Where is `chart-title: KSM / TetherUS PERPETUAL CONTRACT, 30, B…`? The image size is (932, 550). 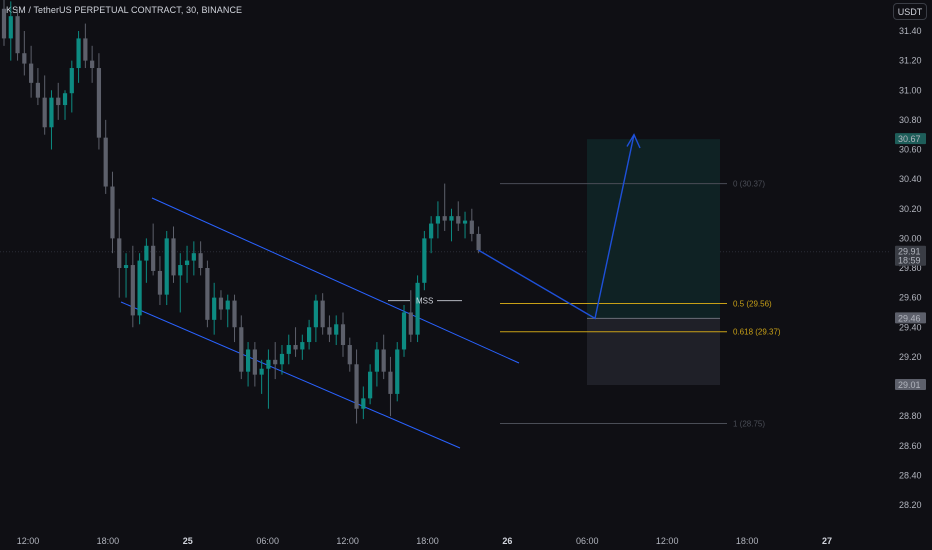 chart-title: KSM / TetherUS PERPETUAL CONTRACT, 30, B… is located at coordinates (124, 10).